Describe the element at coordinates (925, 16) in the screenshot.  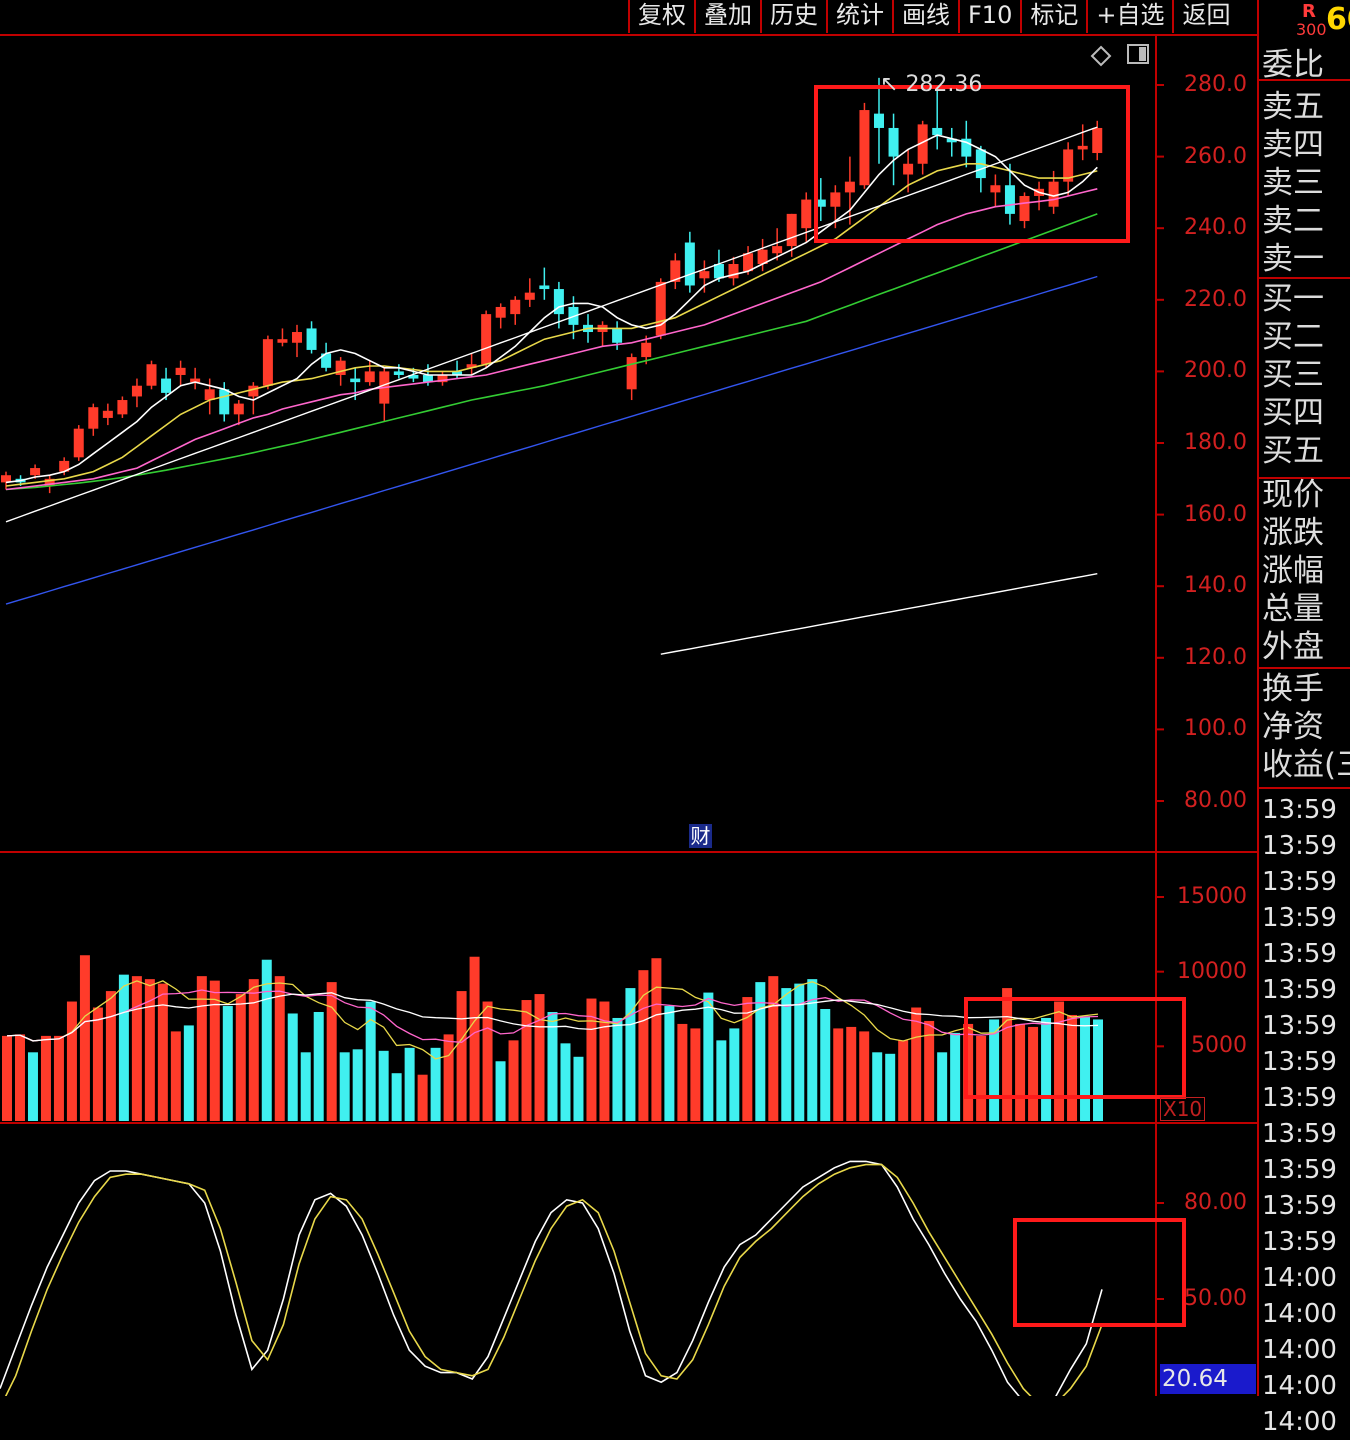
I see `toolbar-button: 画线` at that location.